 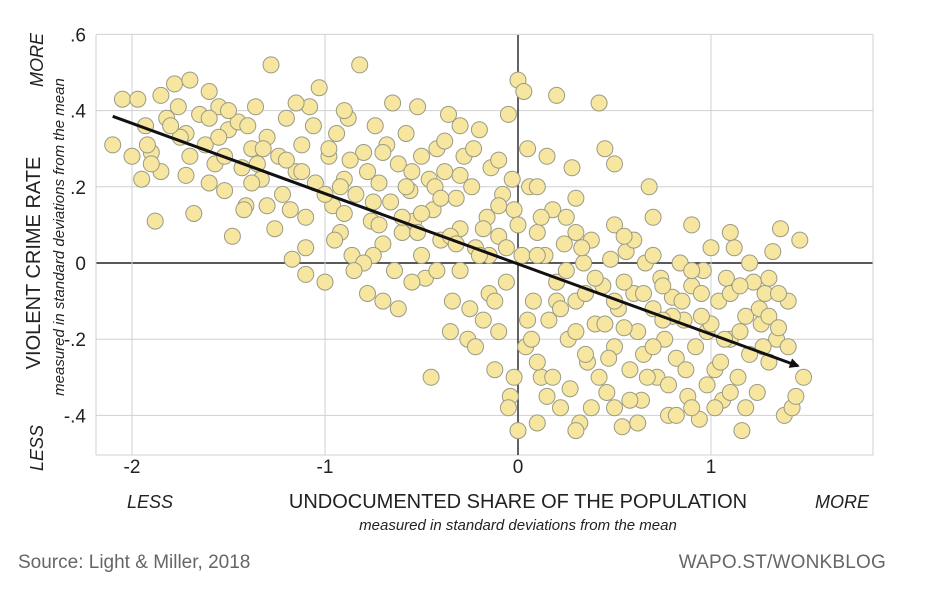 What do you see at coordinates (37, 59) in the screenshot?
I see `y-axis-more-label: MORE` at bounding box center [37, 59].